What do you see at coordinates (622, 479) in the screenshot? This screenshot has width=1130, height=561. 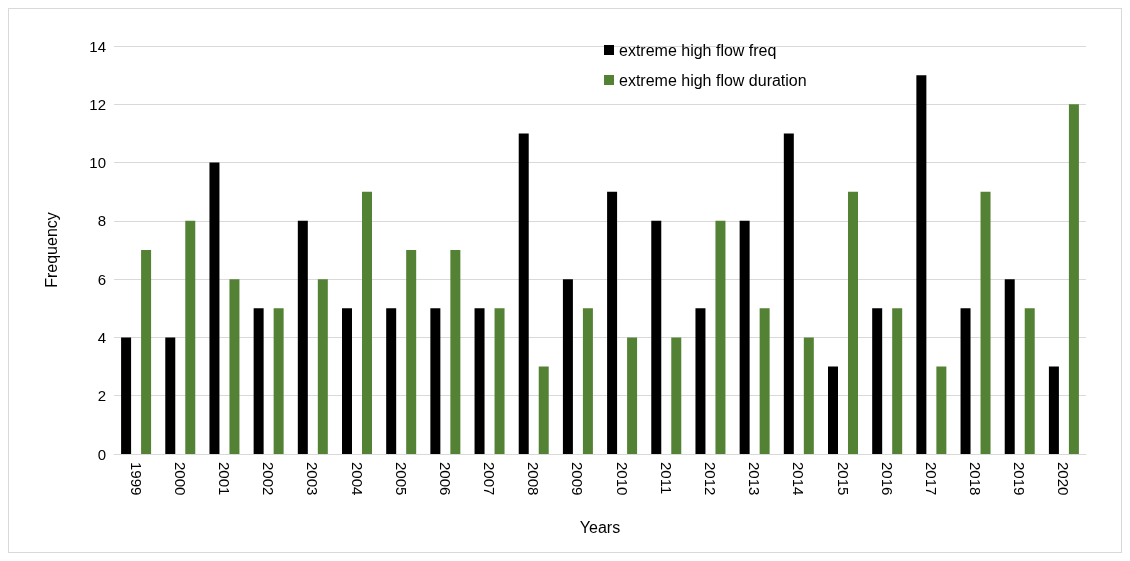 I see `x-tick-label: 2010` at bounding box center [622, 479].